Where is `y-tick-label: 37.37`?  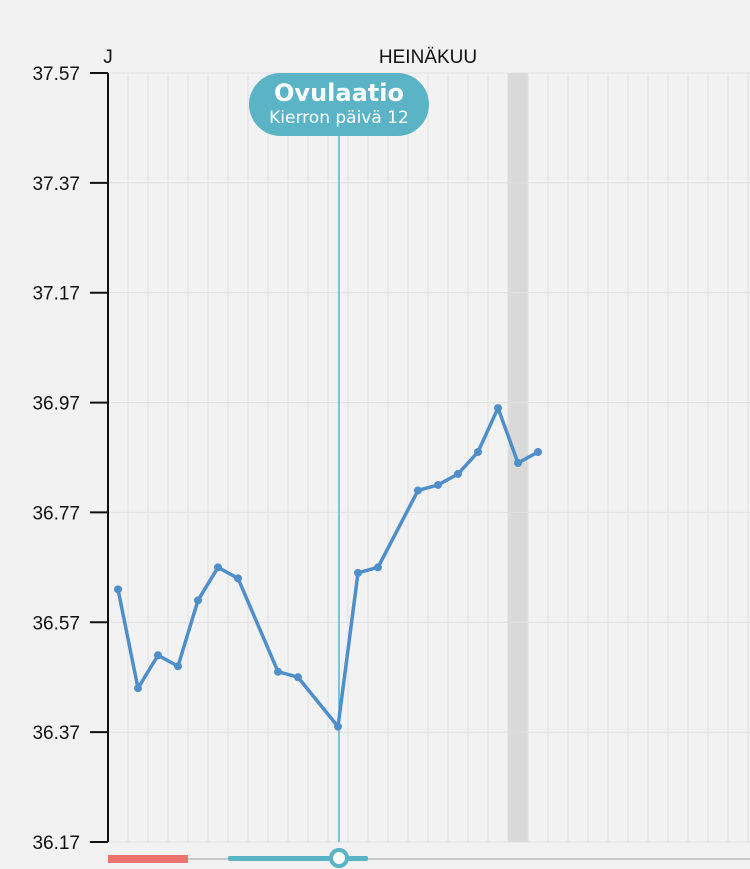
y-tick-label: 37.37 is located at coordinates (56, 184).